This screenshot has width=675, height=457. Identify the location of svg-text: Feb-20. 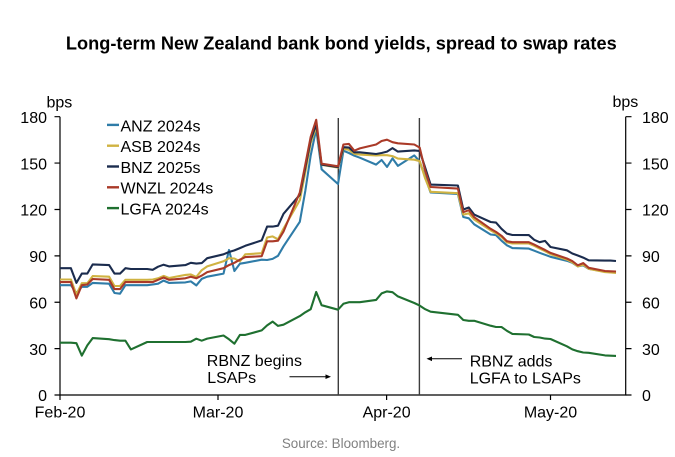
(60, 412).